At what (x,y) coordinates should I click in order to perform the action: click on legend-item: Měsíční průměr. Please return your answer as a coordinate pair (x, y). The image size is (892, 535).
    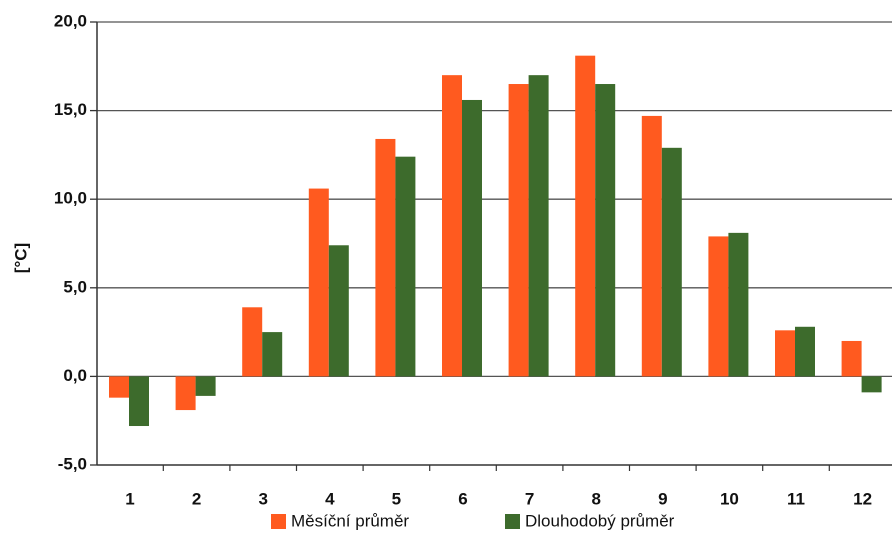
    Looking at the image, I should click on (340, 520).